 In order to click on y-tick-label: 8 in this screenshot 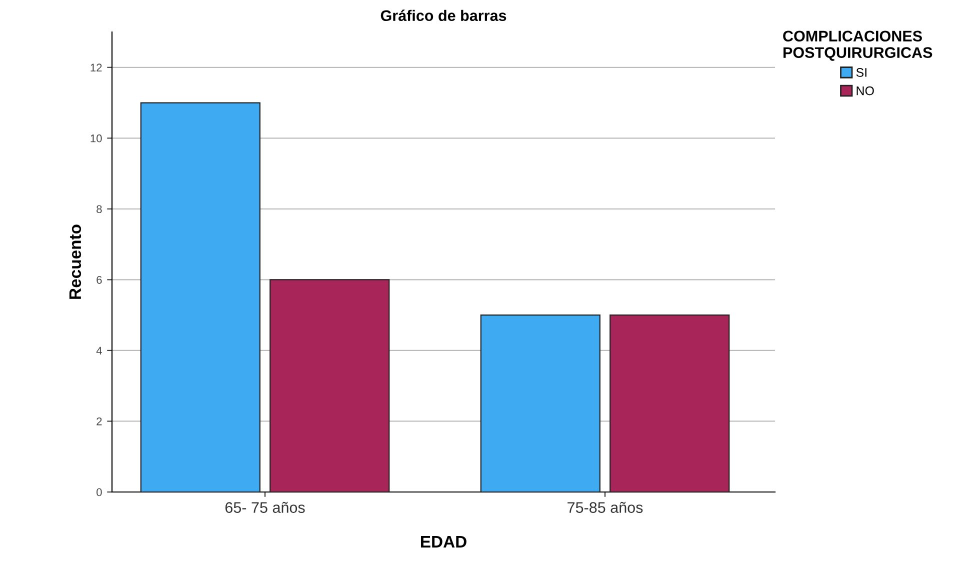, I will do `click(99, 209)`.